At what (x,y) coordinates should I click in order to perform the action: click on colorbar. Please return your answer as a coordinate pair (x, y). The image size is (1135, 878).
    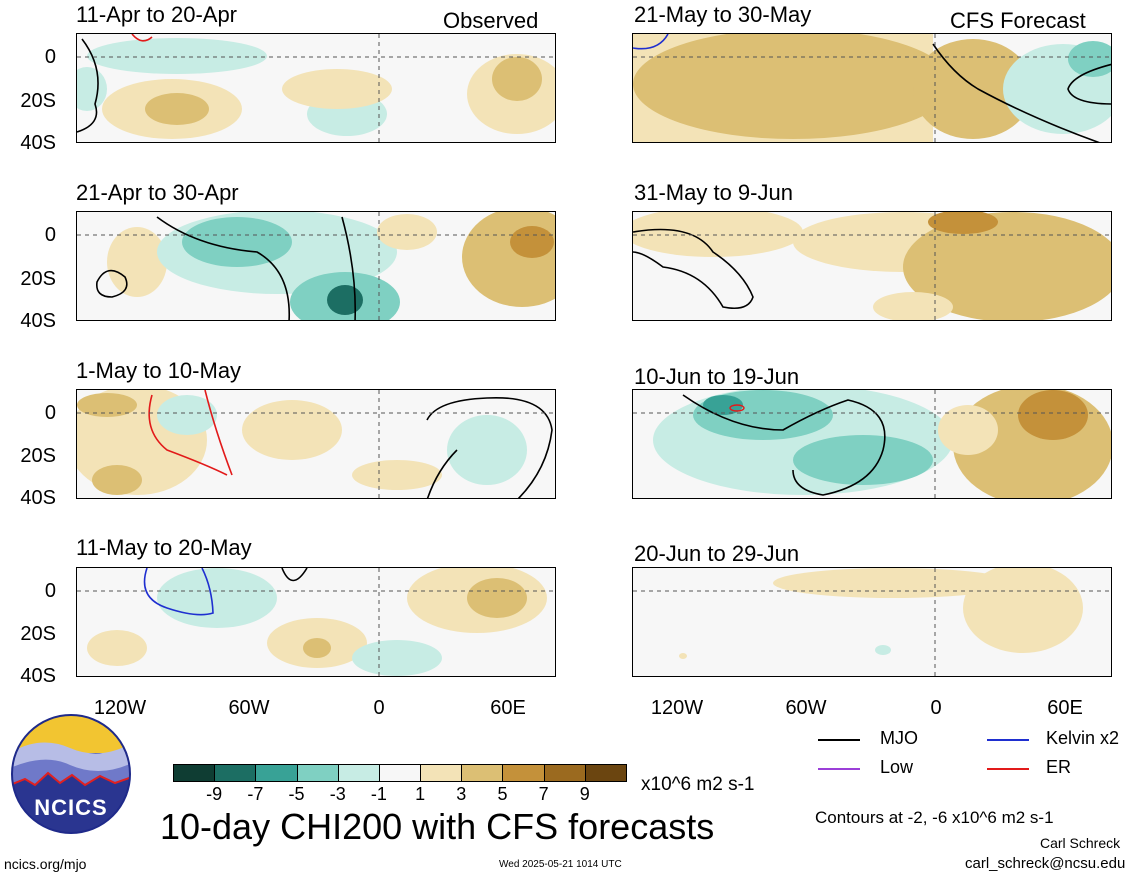
    Looking at the image, I should click on (400, 773).